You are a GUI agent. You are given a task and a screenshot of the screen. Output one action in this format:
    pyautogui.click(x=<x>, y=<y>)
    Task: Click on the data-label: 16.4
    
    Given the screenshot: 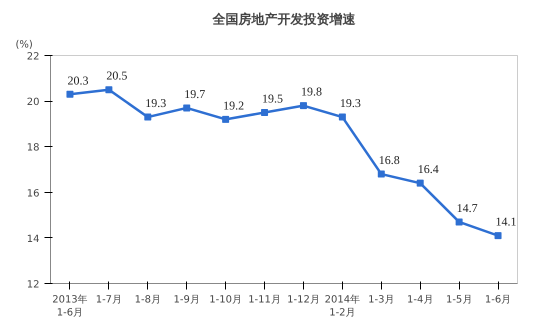 What is the action you would take?
    pyautogui.click(x=428, y=169)
    